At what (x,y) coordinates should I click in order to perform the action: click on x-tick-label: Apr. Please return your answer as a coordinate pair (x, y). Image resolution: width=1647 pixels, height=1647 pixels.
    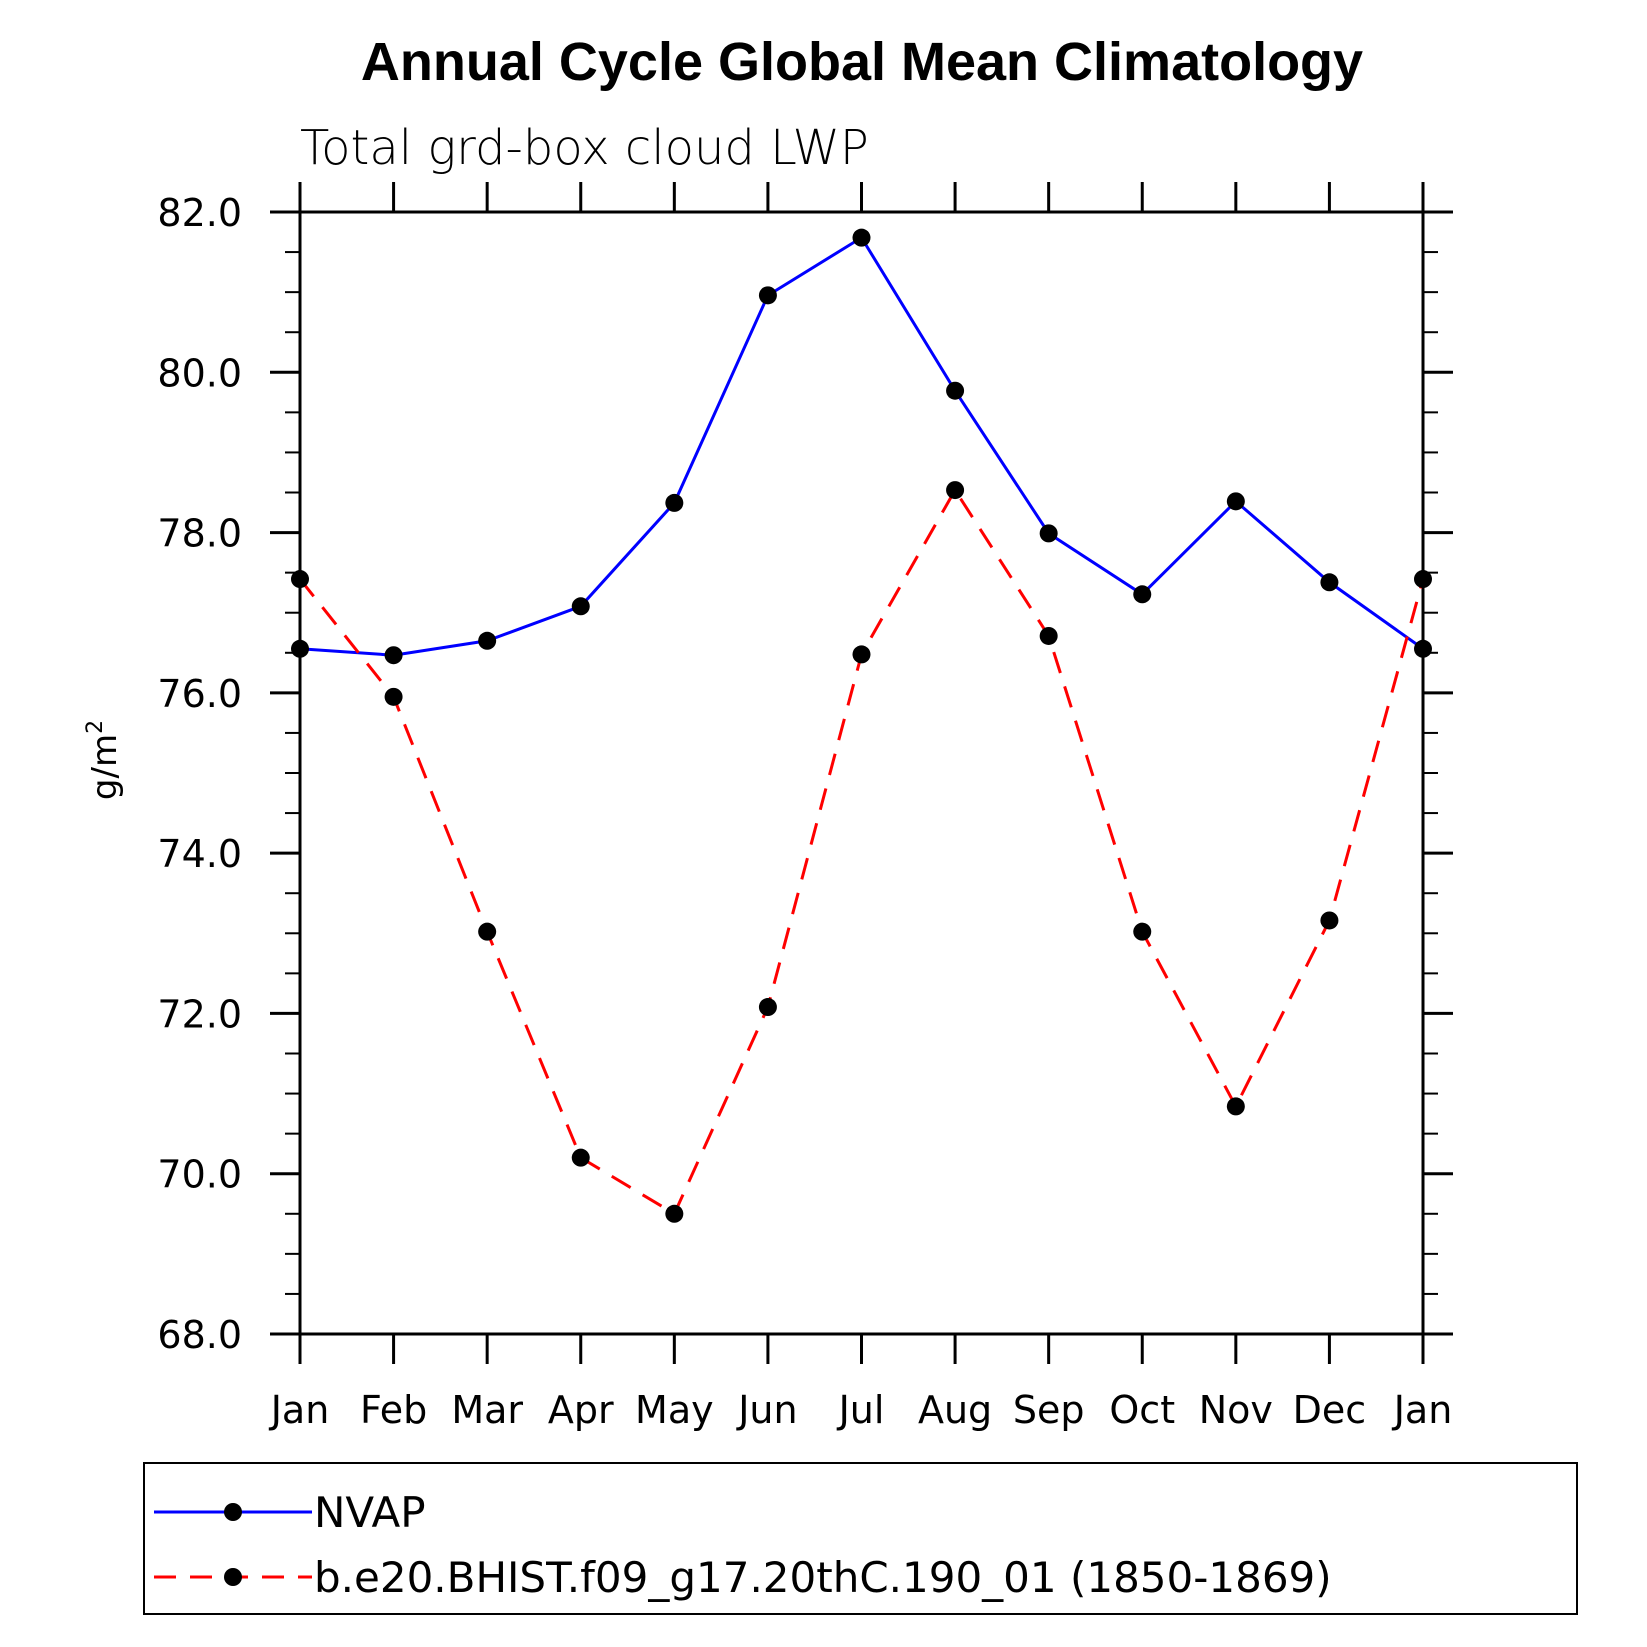
    Looking at the image, I should click on (581, 1410).